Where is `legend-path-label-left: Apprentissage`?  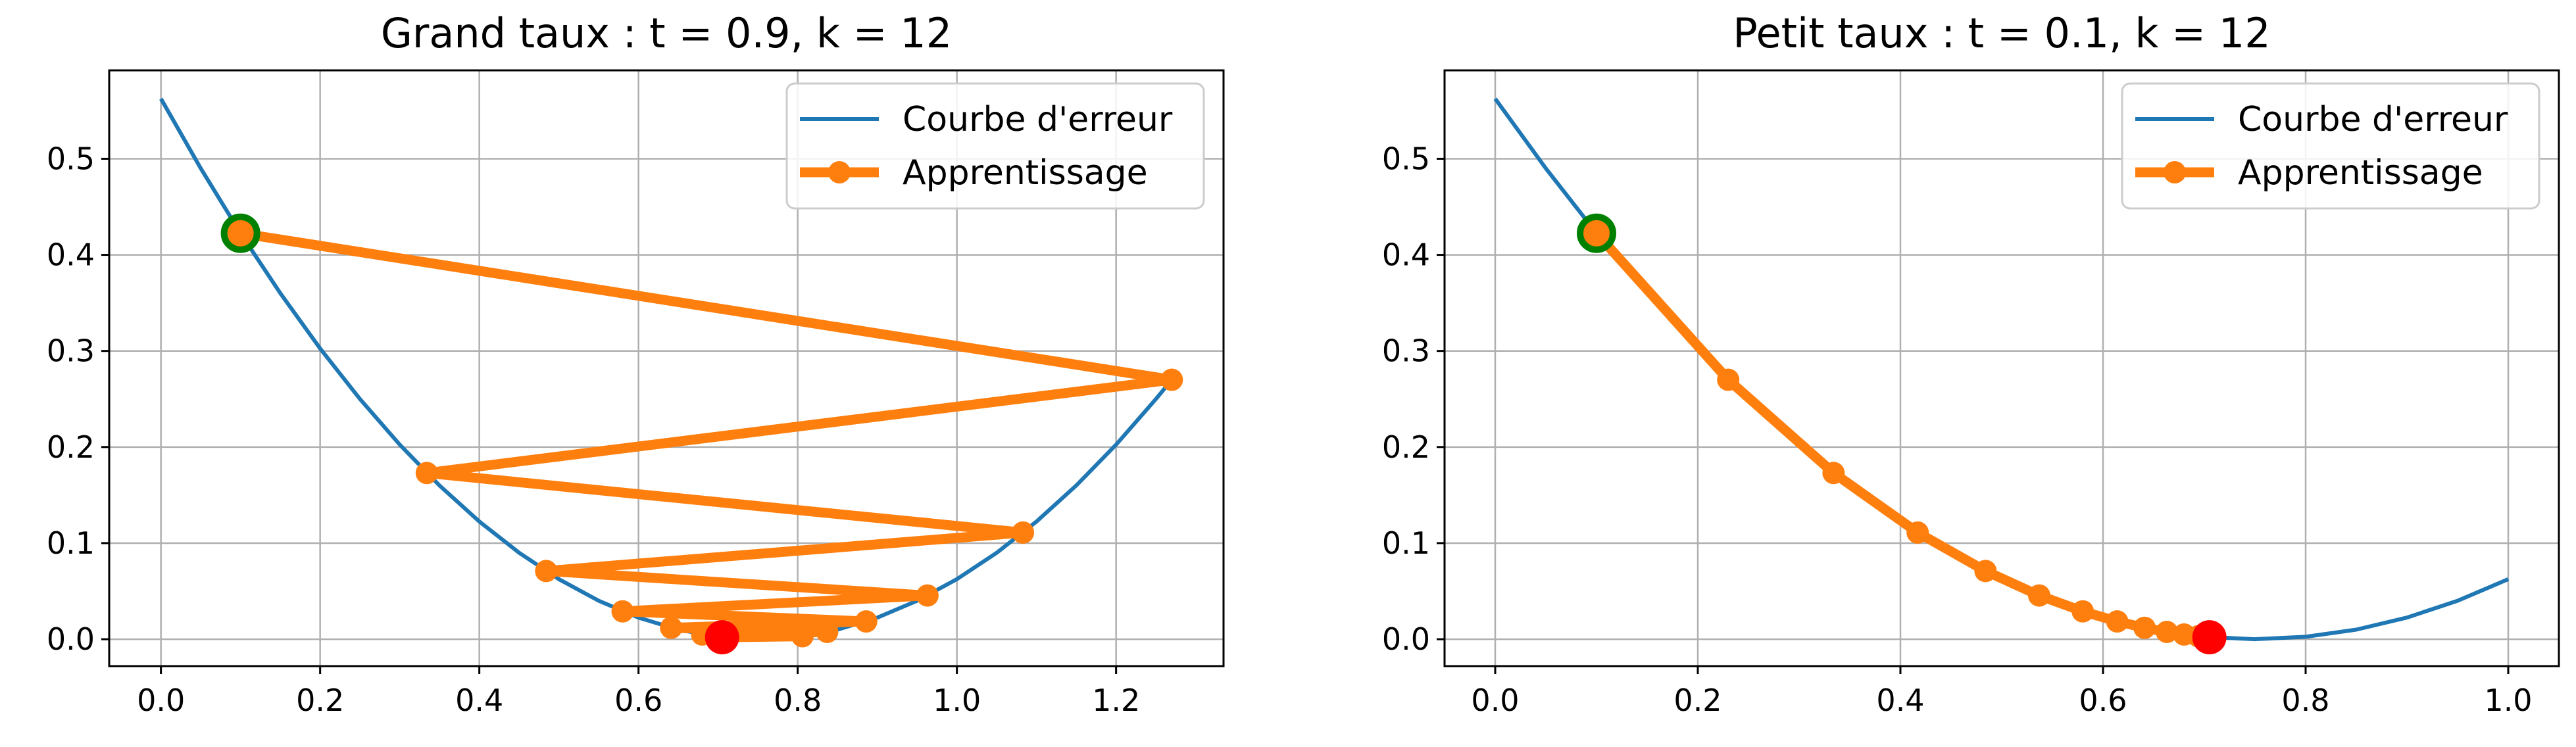
legend-path-label-left: Apprentissage is located at coordinates (1025, 173).